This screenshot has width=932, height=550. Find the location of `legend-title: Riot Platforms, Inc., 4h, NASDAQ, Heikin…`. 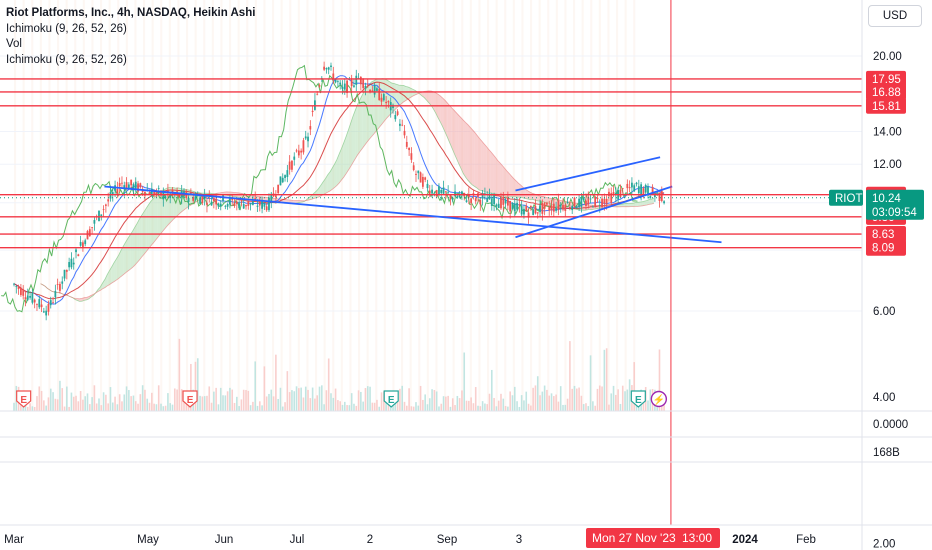

legend-title: Riot Platforms, Inc., 4h, NASDAQ, Heikin… is located at coordinates (131, 13).